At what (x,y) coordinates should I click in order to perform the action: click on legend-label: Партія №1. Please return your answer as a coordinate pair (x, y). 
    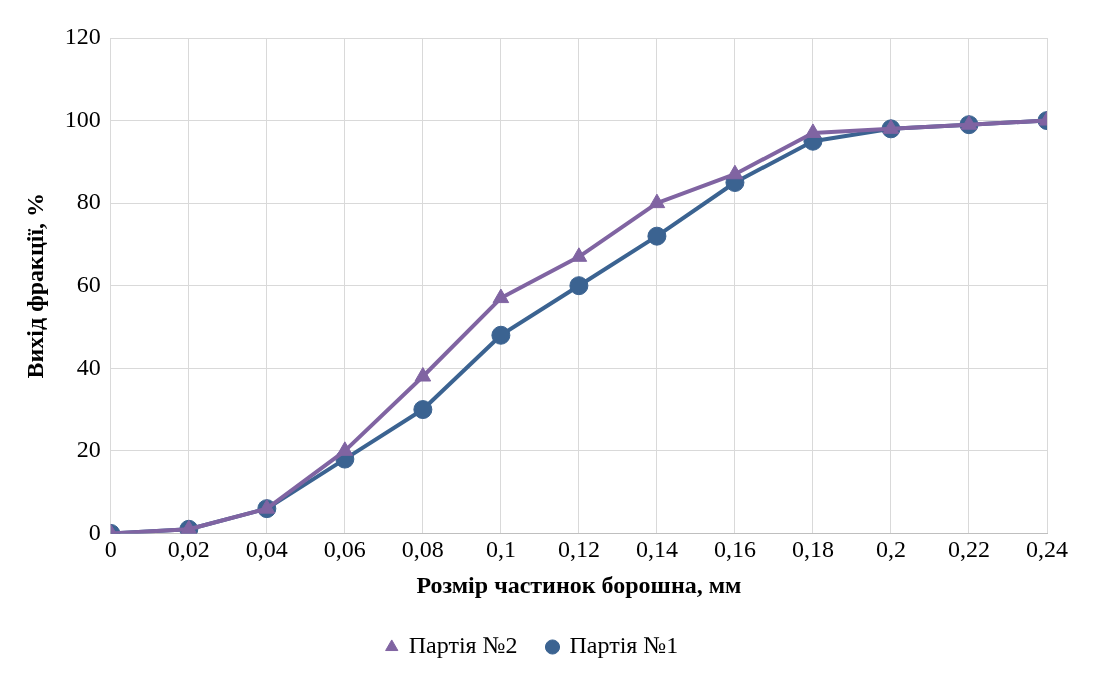
    Looking at the image, I should click on (624, 645).